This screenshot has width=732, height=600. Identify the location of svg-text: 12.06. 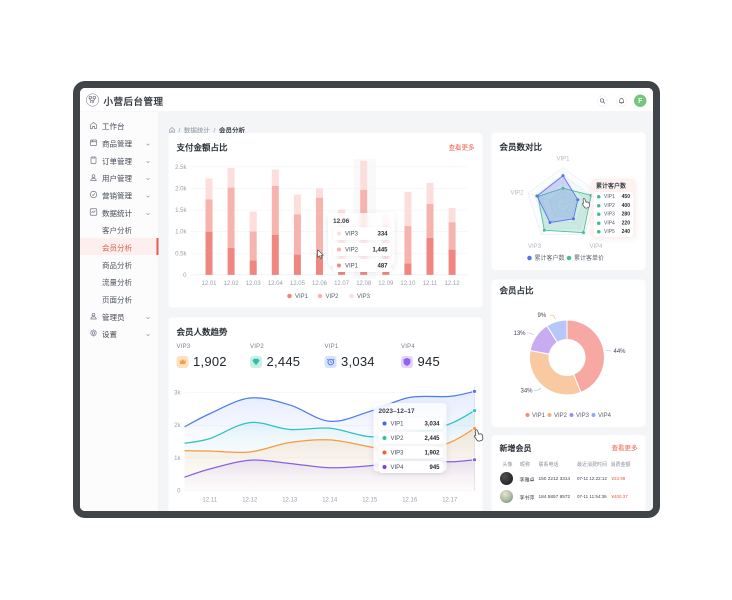
(319, 284).